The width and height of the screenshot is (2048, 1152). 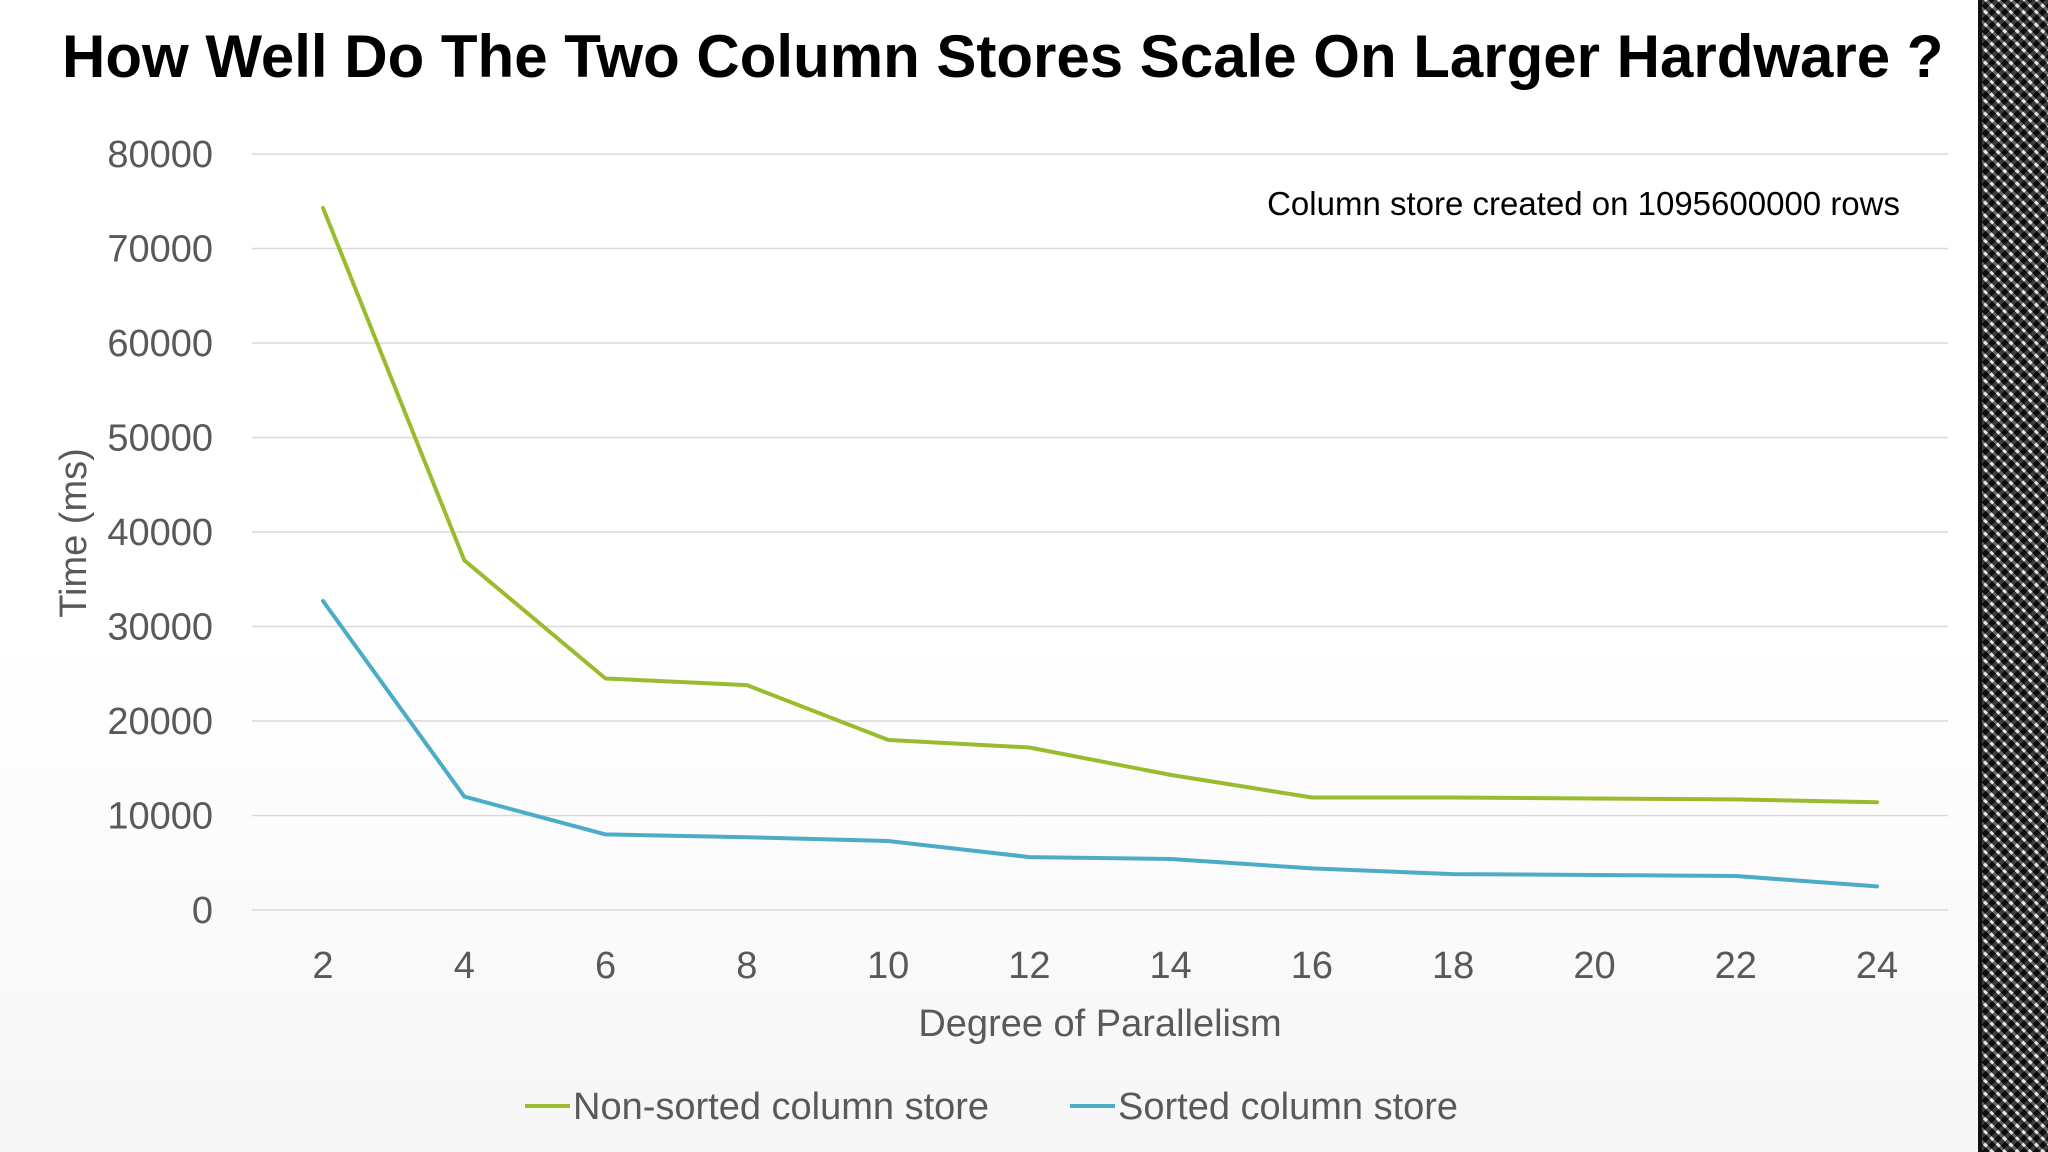 I want to click on y-axis-title: Time (ms), so click(x=74, y=533).